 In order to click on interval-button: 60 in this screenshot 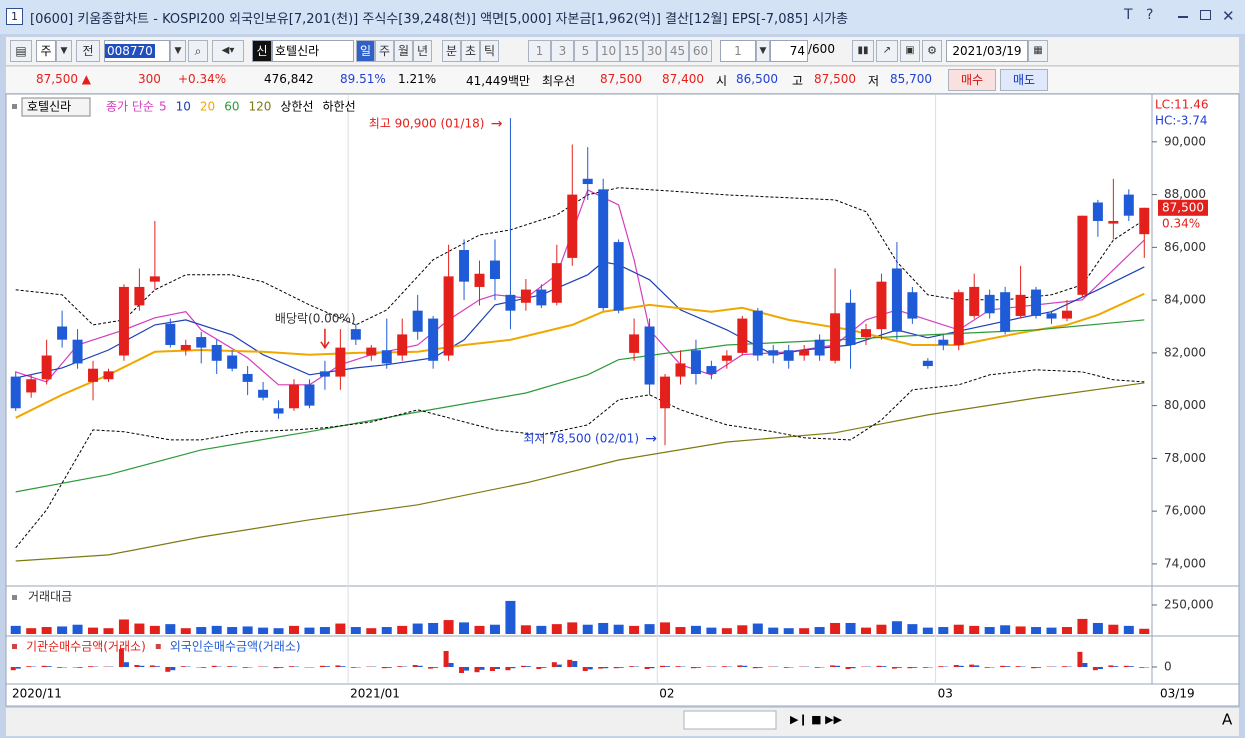, I will do `click(700, 51)`.